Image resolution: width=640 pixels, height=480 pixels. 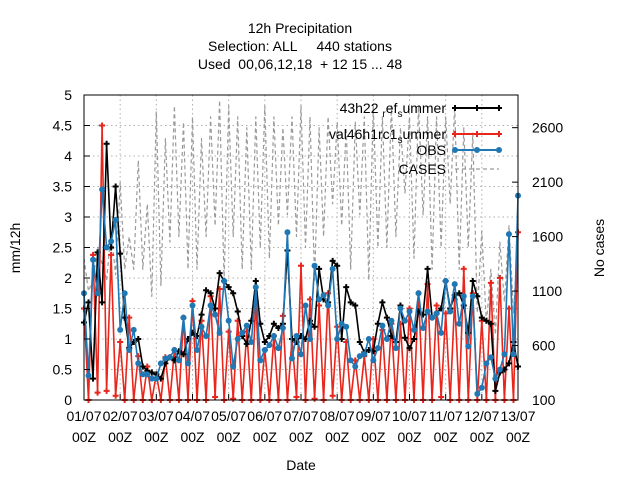 I want to click on y2-tick-label: 100, so click(x=544, y=400).